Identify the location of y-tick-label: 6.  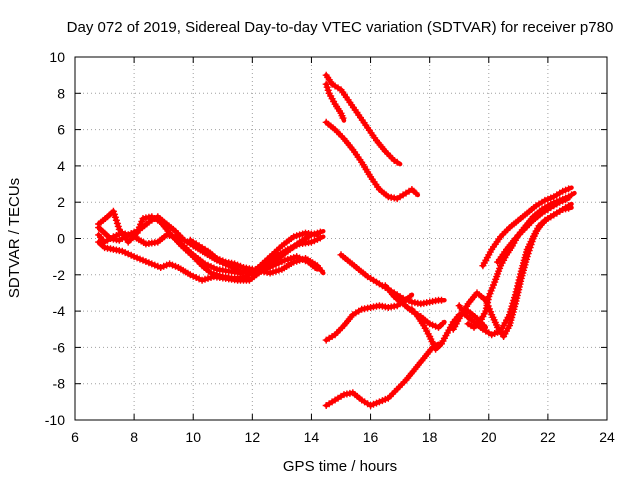
(61, 130).